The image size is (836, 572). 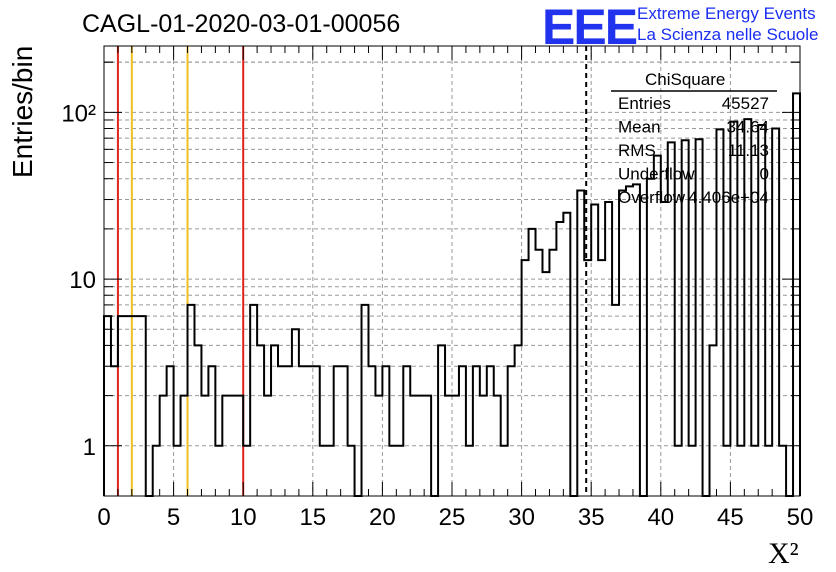 I want to click on x-tick-label: 30, so click(x=521, y=517).